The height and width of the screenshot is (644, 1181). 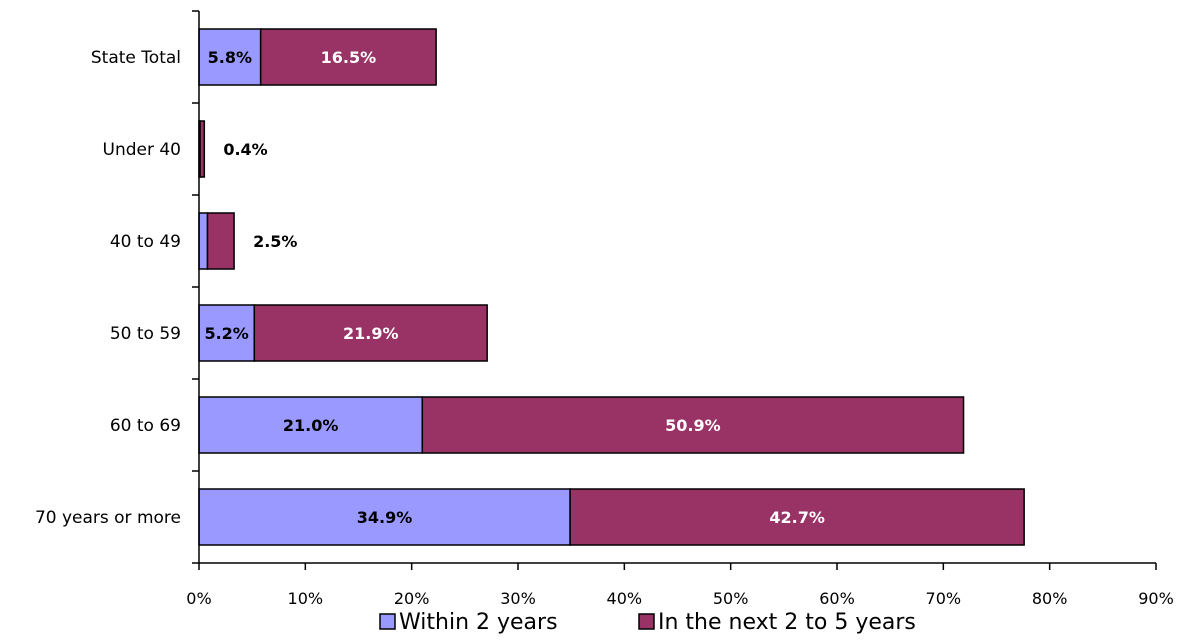 What do you see at coordinates (275, 241) in the screenshot?
I see `data-label: 2.5%` at bounding box center [275, 241].